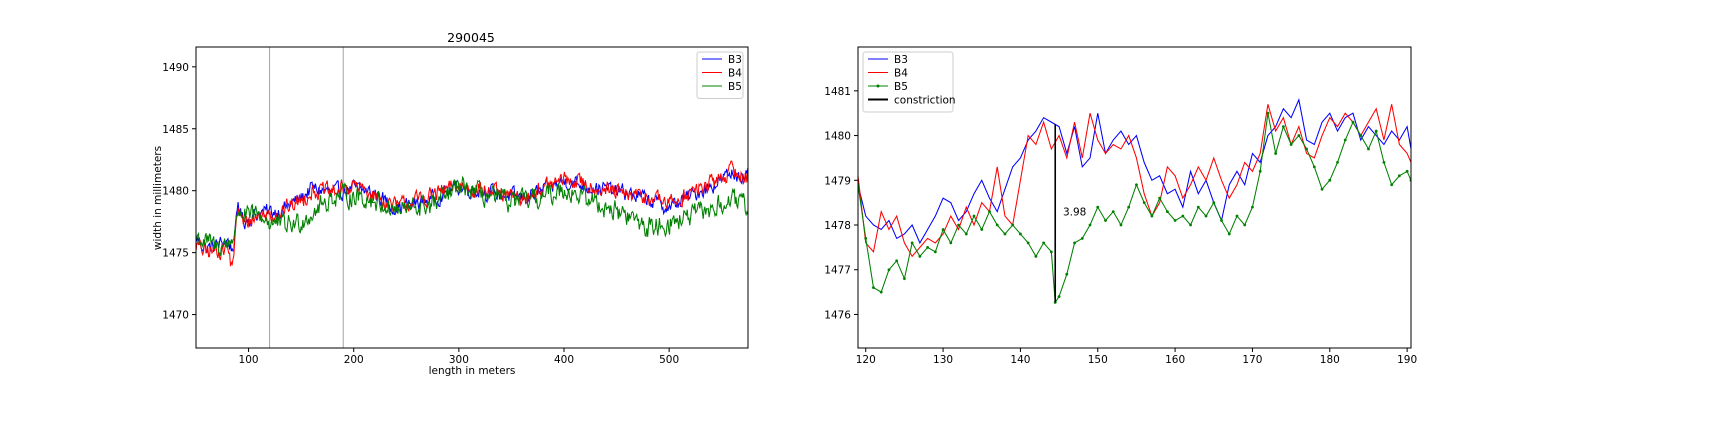 Image resolution: width=1728 pixels, height=432 pixels. Describe the element at coordinates (175, 68) in the screenshot. I see `y-tick-label: 1490` at that location.